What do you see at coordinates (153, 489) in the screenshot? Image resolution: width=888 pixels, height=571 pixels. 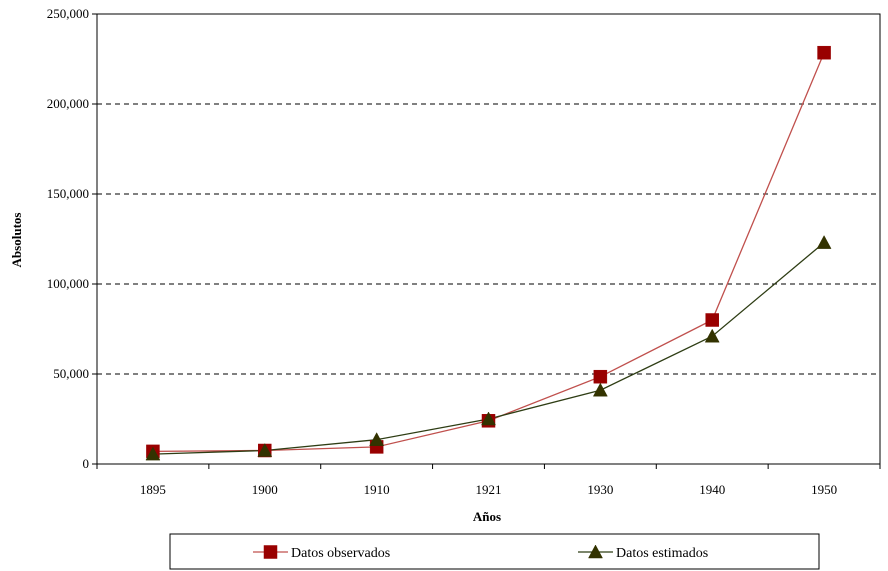 I see `x-tick-label: 1895` at bounding box center [153, 489].